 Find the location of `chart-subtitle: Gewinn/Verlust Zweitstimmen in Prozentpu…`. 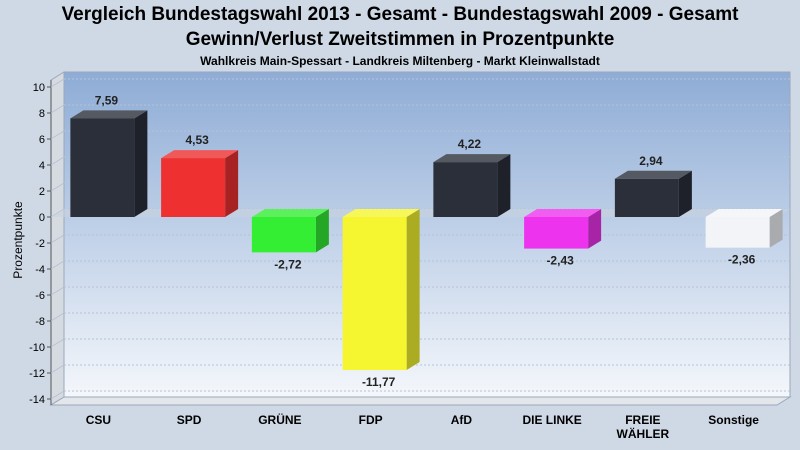

chart-subtitle: Gewinn/Verlust Zweitstimmen in Prozentpu… is located at coordinates (400, 39).